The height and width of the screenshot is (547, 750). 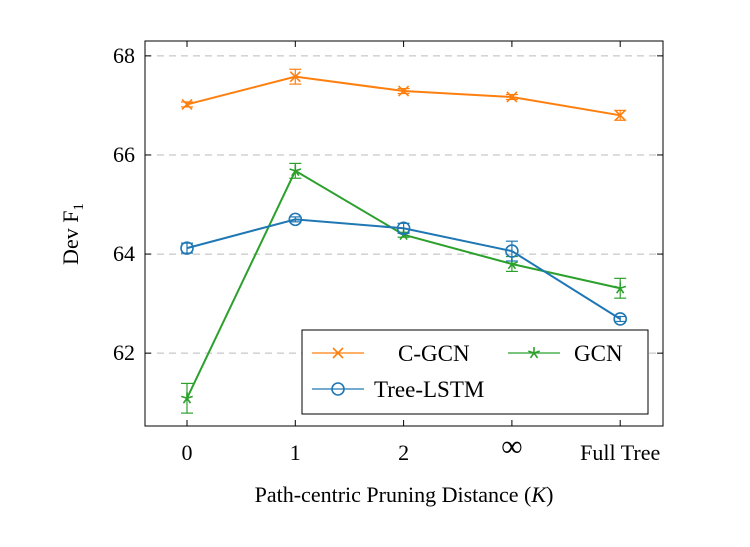 I want to click on y-tick-label: 68, so click(x=124, y=55).